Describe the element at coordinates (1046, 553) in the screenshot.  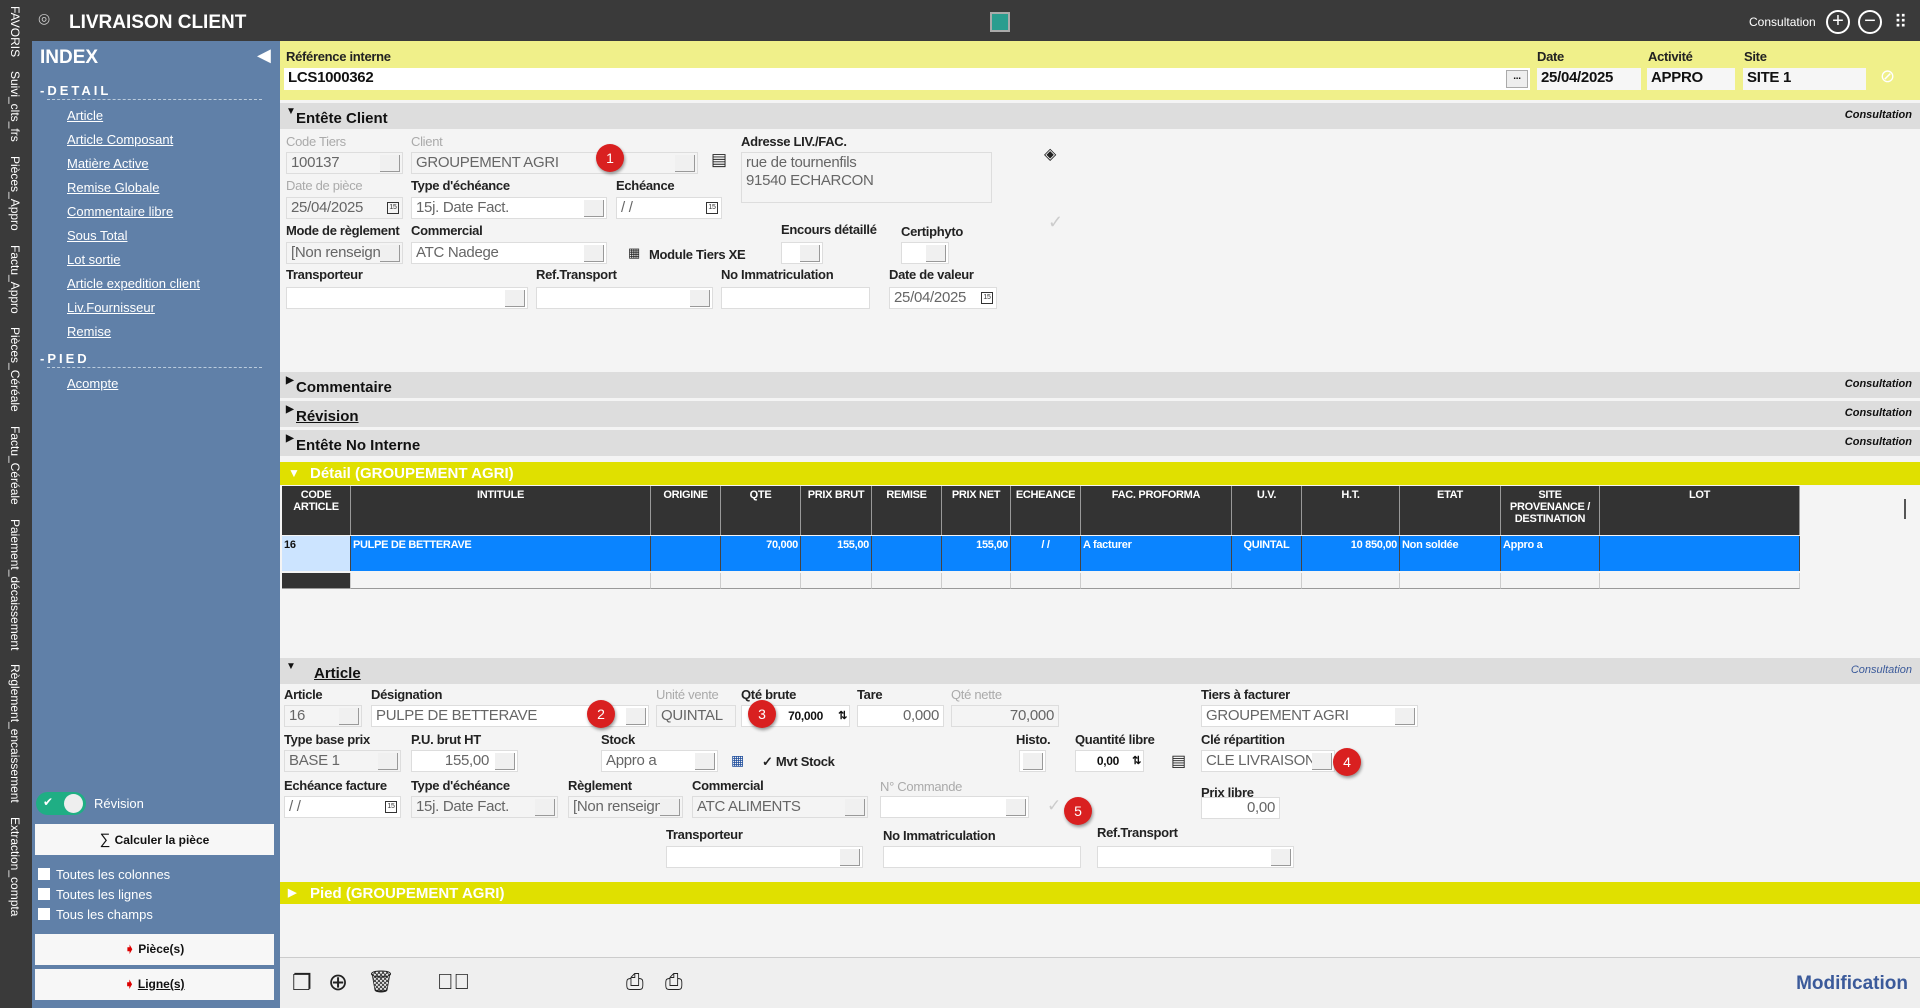
I see `table-cell: / /` at that location.